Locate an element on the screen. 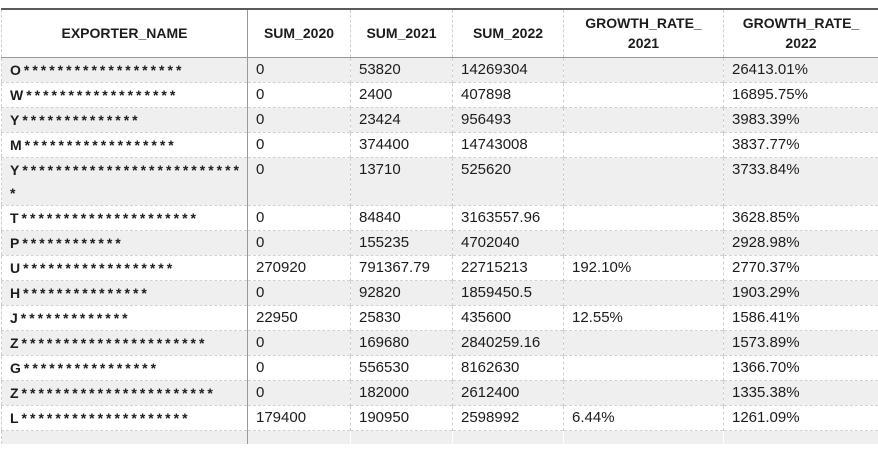 Image resolution: width=878 pixels, height=459 pixels. growth-rate-2021-cell: 192.10% is located at coordinates (643, 267).